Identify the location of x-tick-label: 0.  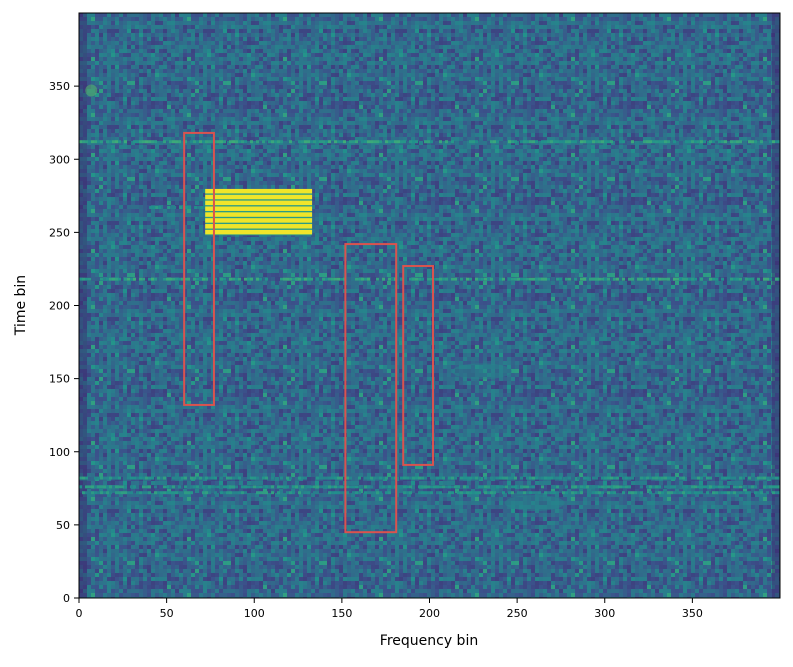
(79, 613).